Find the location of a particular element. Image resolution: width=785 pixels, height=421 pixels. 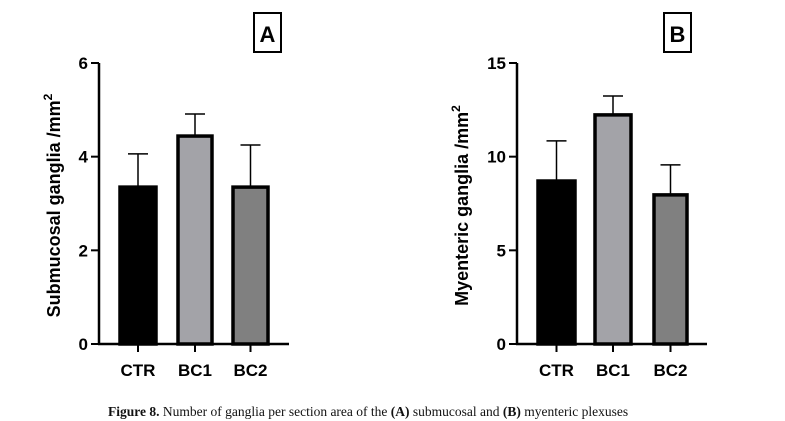

y-axis-label-text: Myenteric ganglia /mm is located at coordinates (462, 209).